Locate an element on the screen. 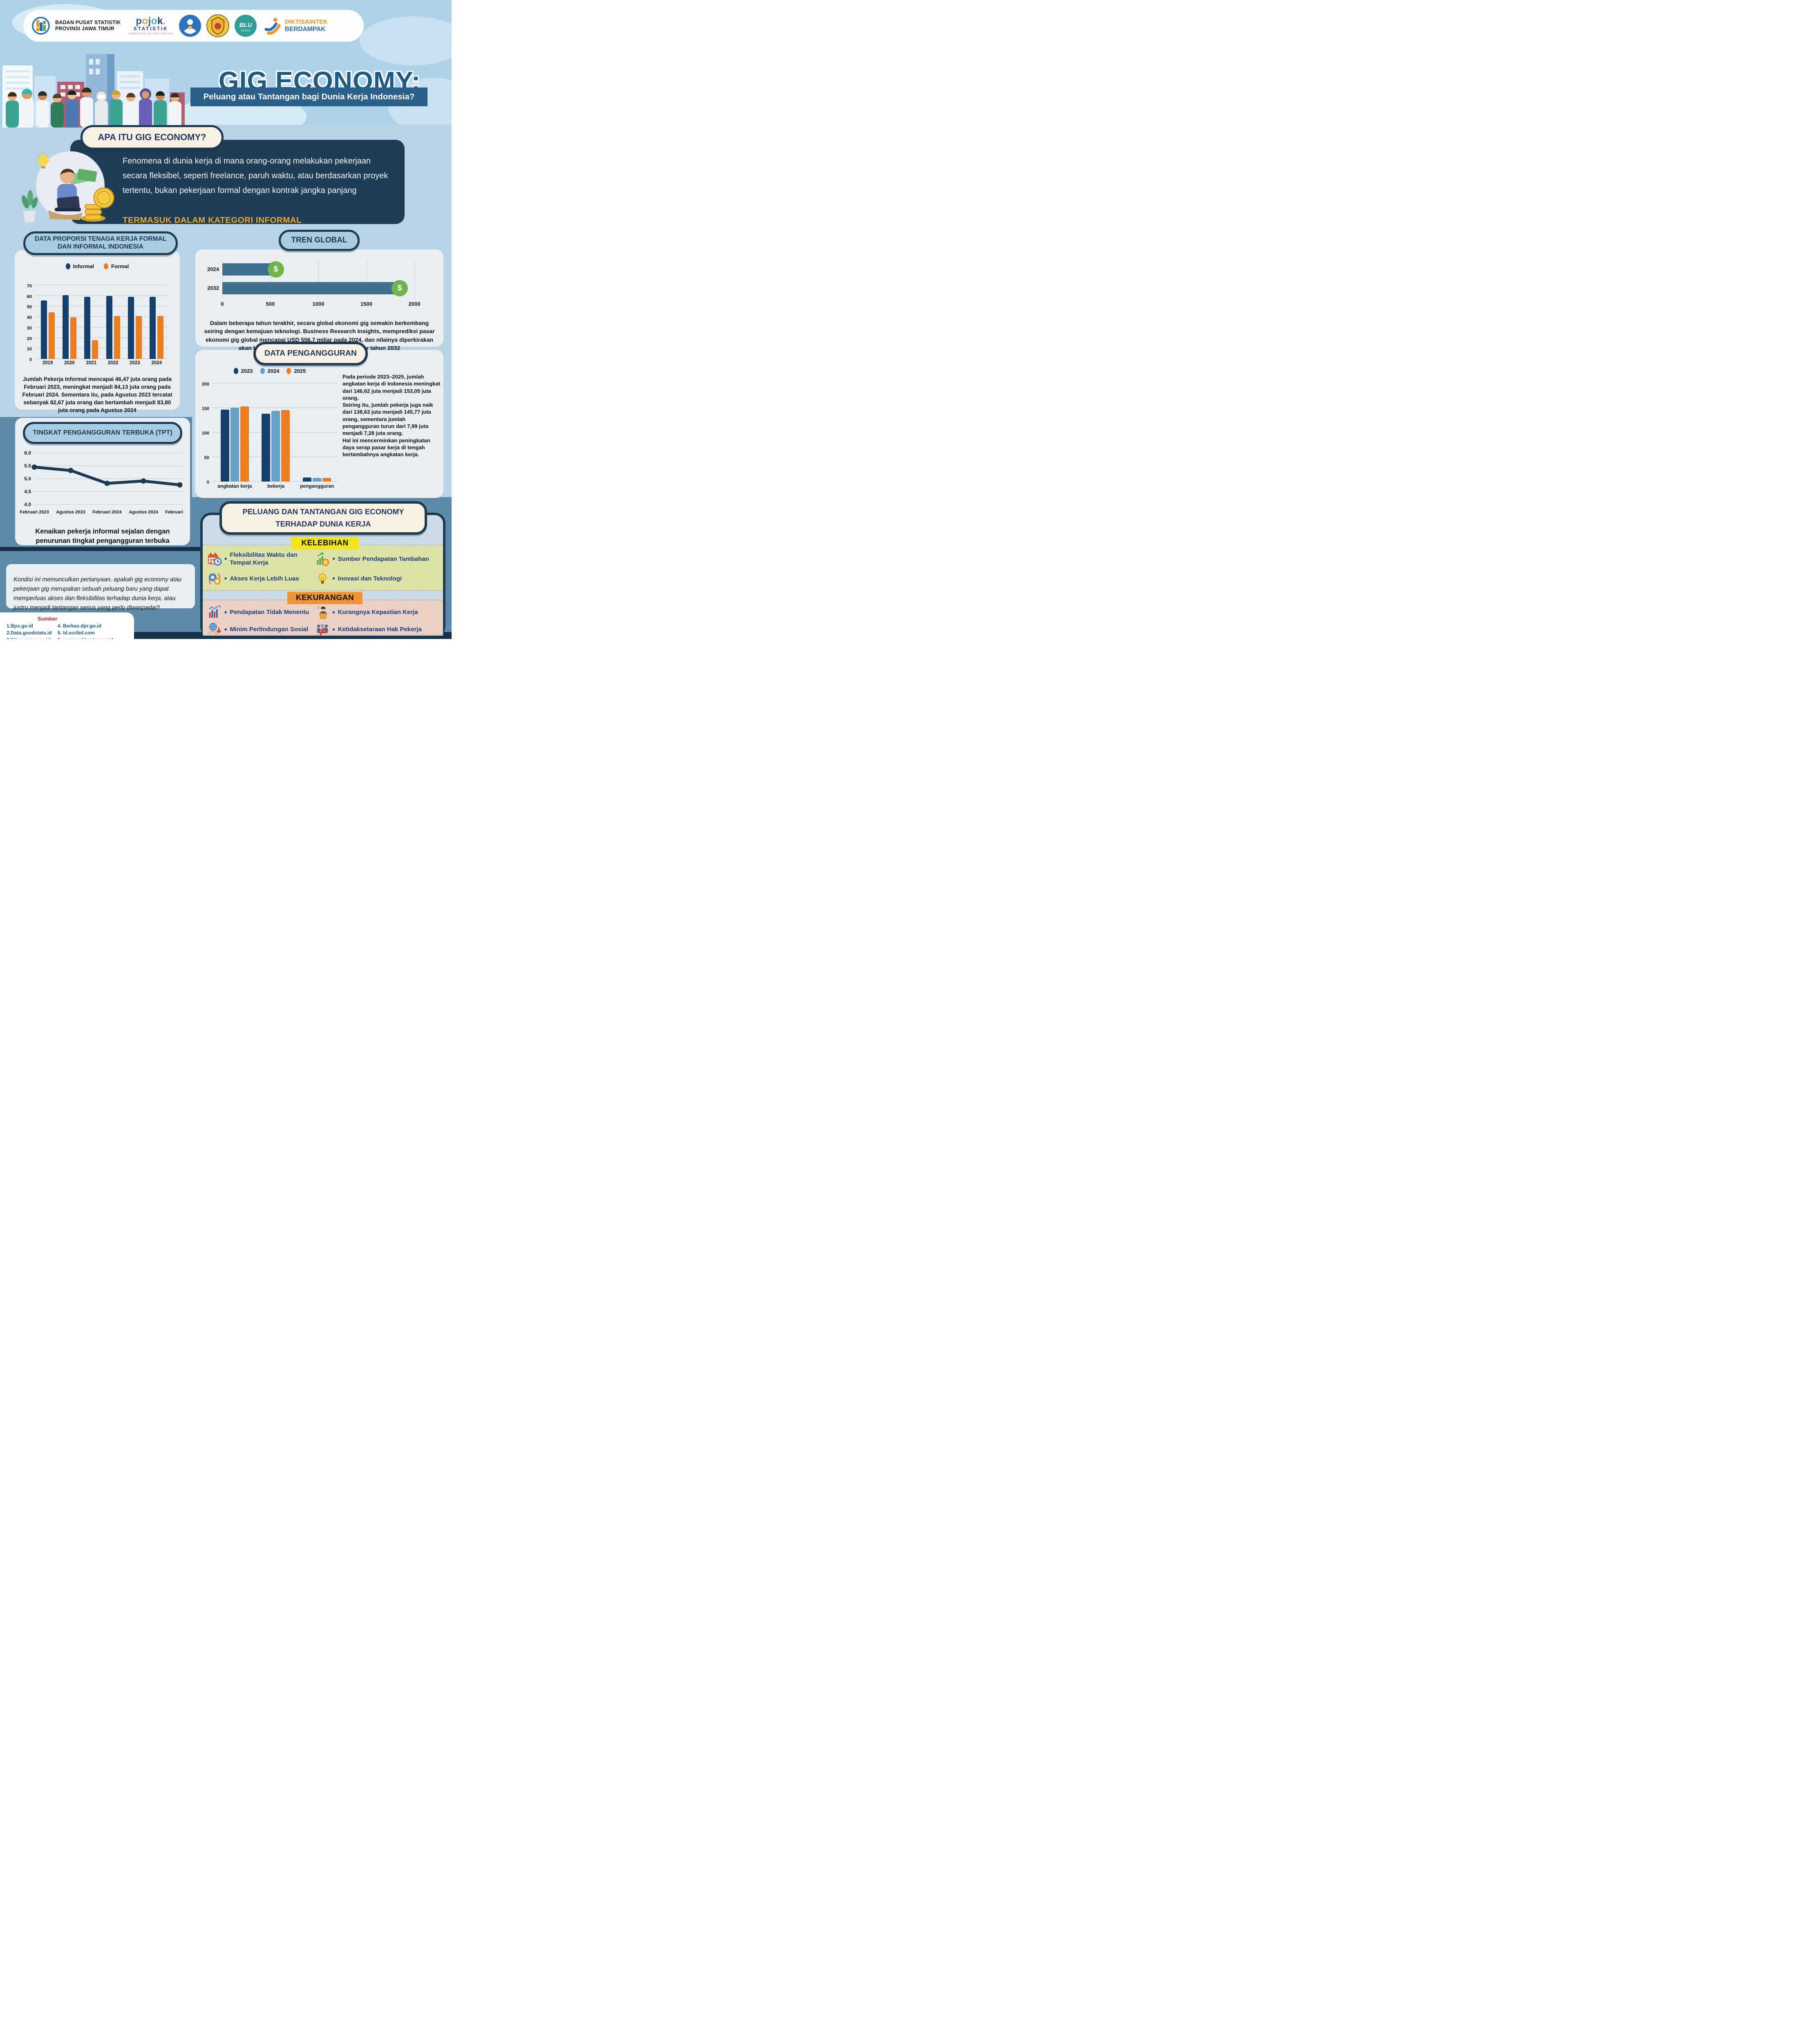  x-tick-label: 2000 is located at coordinates (414, 304).